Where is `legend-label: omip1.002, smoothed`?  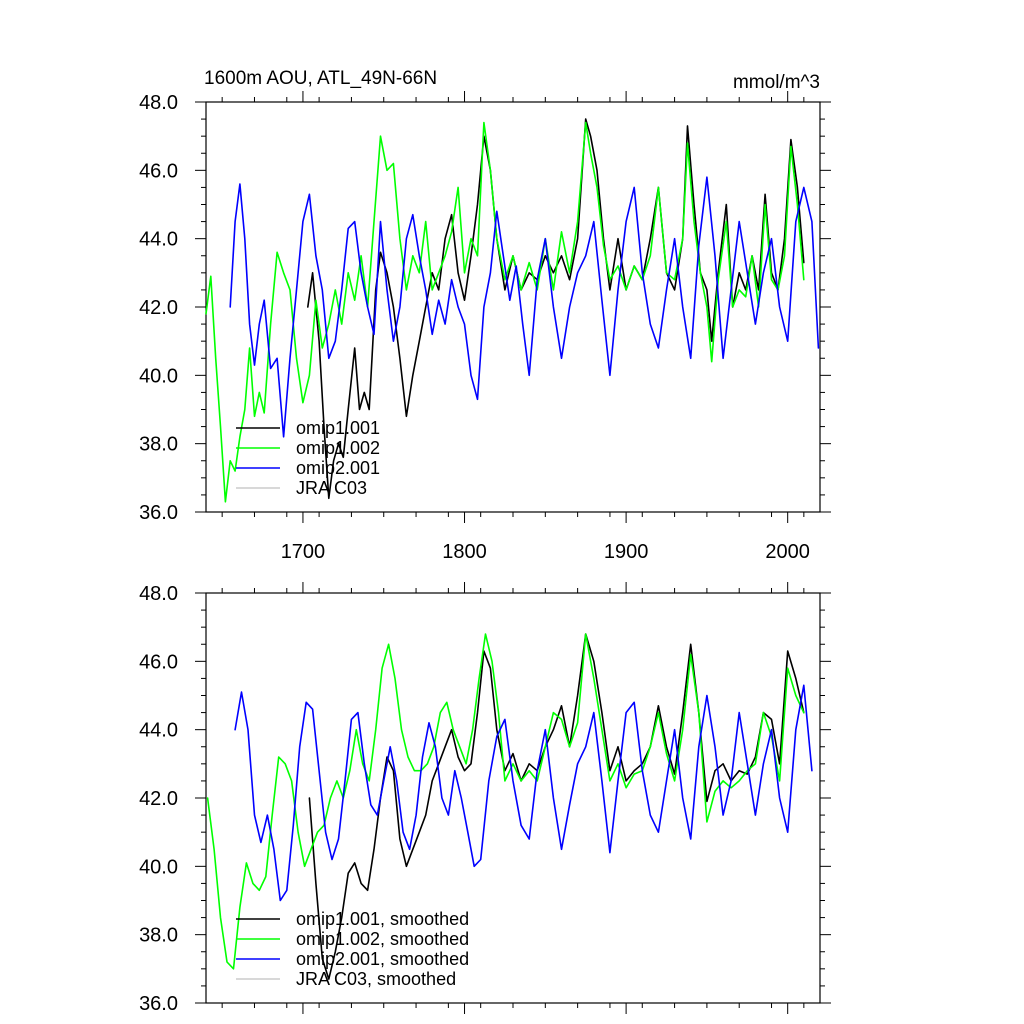
legend-label: omip1.002, smoothed is located at coordinates (382, 939).